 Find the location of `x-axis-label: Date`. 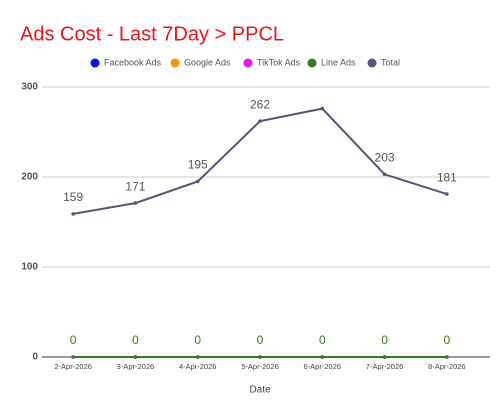

x-axis-label: Date is located at coordinates (260, 390).